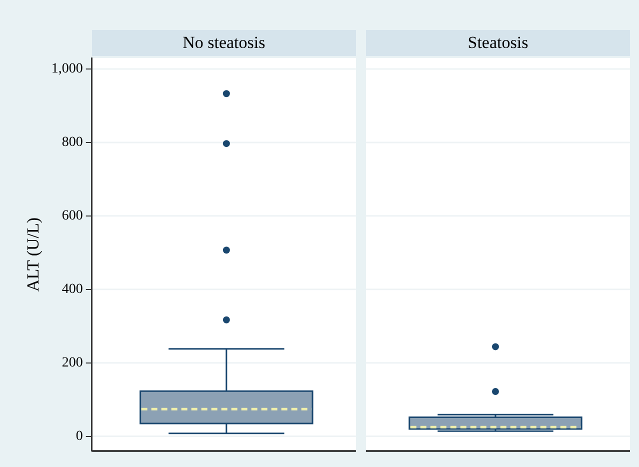 The height and width of the screenshot is (467, 639). Describe the element at coordinates (72, 142) in the screenshot. I see `y-tick-label: 800` at that location.